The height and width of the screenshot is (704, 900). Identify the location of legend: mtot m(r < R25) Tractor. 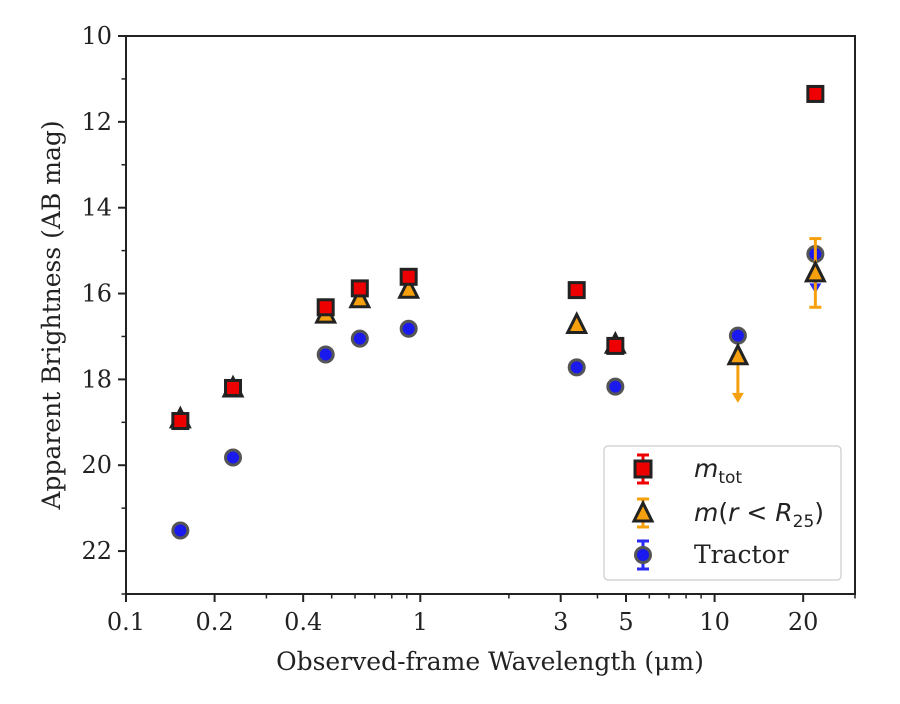
(722, 513).